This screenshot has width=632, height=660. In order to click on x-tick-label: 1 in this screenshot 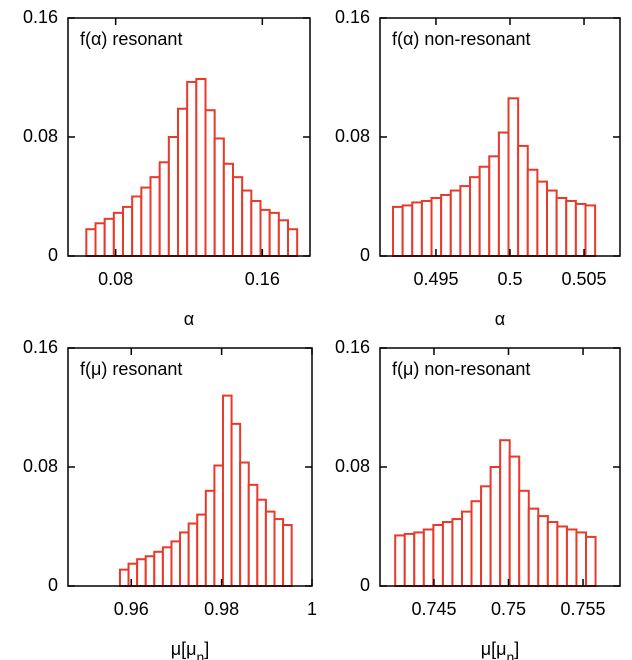, I will do `click(312, 609)`.